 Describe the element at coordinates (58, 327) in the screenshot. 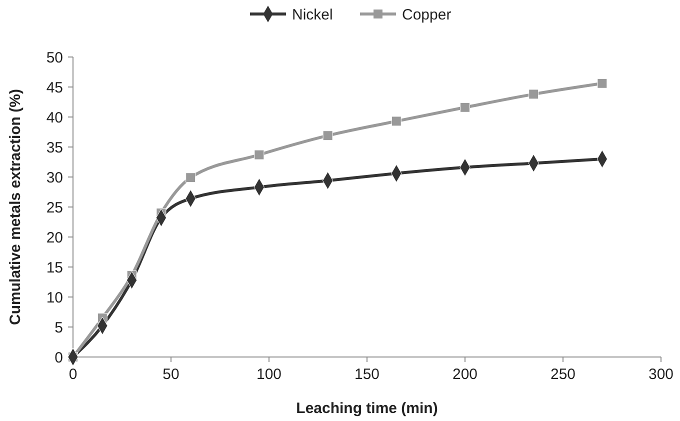

I see `y-tick-label: 5` at that location.